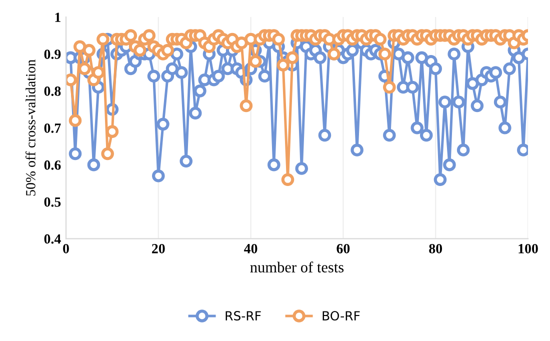 The height and width of the screenshot is (341, 550). What do you see at coordinates (343, 249) in the screenshot?
I see `x-tick-label: 60` at bounding box center [343, 249].